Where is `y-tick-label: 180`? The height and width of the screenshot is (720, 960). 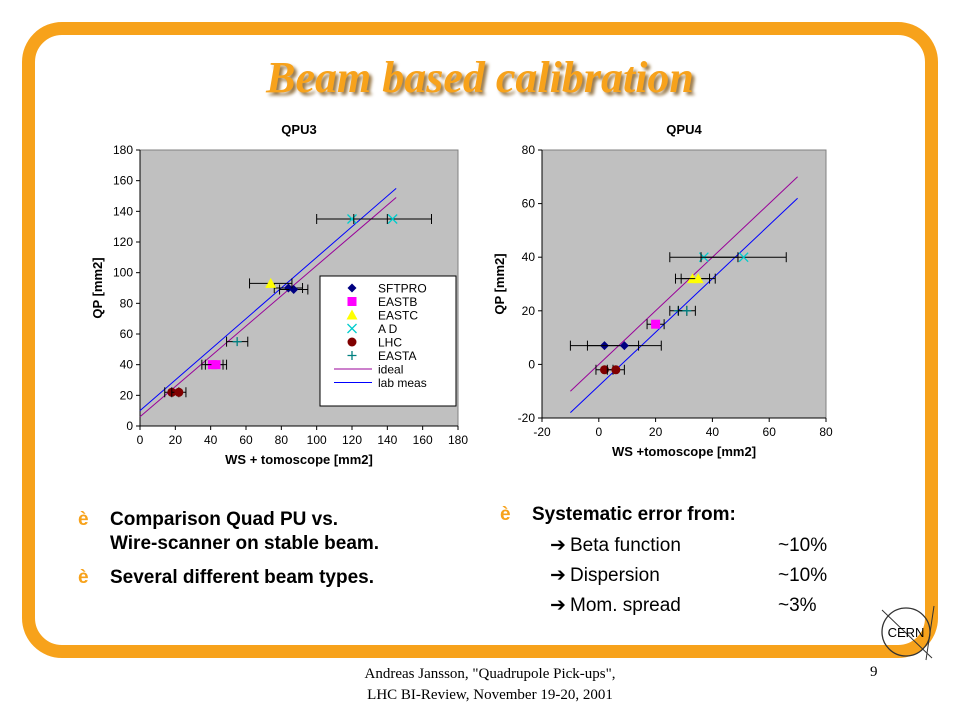
y-tick-label: 180 is located at coordinates (123, 150).